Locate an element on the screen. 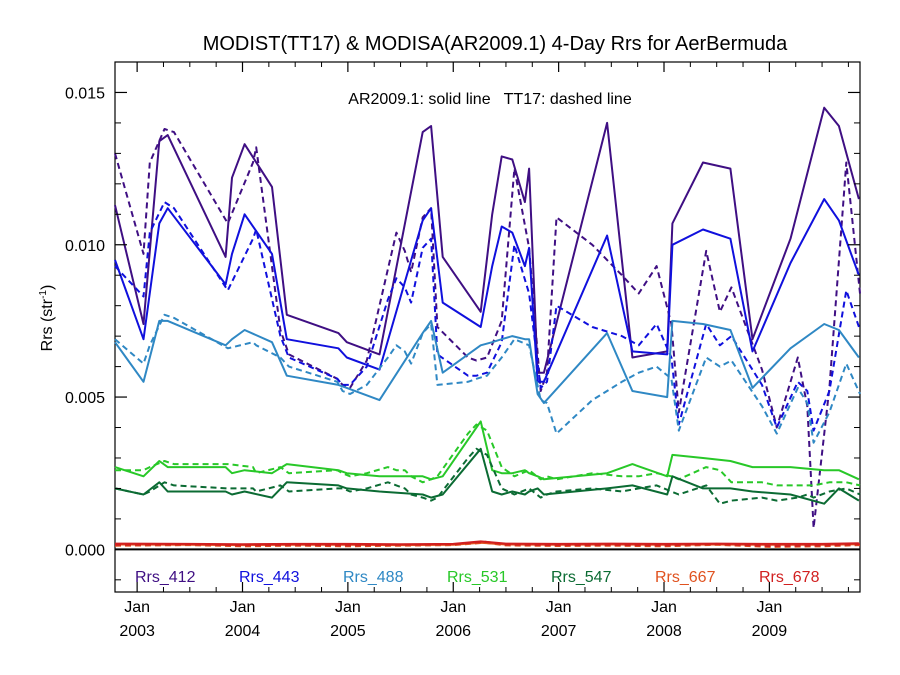  y-tick-label: 0.015 is located at coordinates (85, 93).